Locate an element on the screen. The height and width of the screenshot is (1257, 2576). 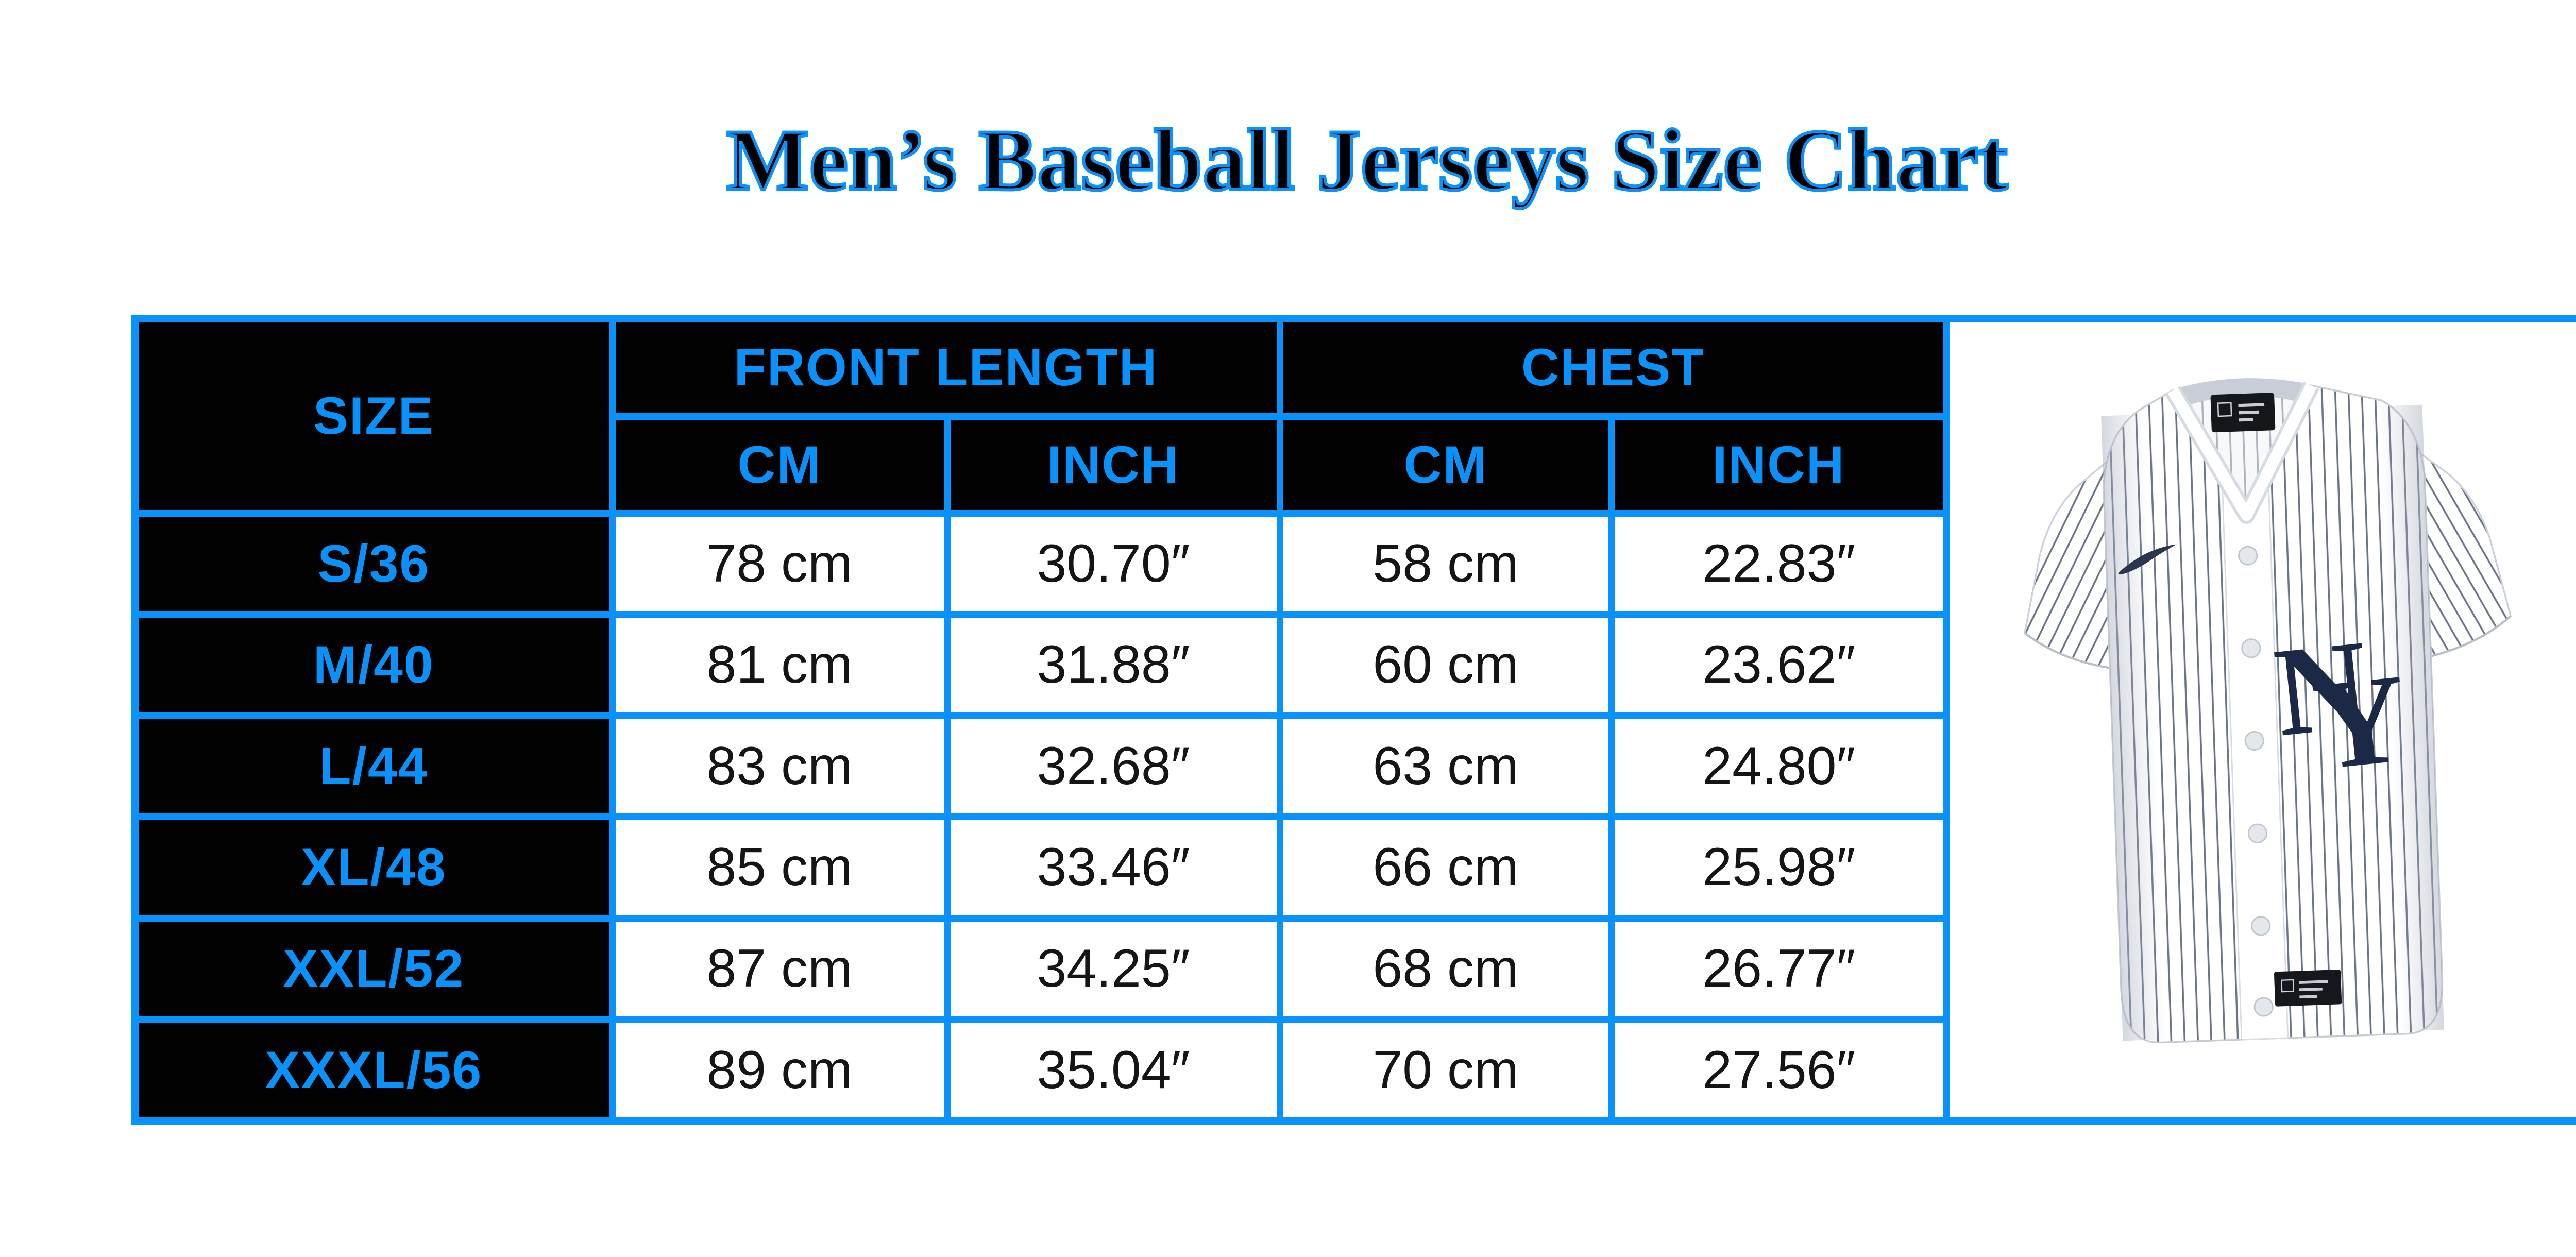
chest-inch: 23.62″ is located at coordinates (1779, 665).